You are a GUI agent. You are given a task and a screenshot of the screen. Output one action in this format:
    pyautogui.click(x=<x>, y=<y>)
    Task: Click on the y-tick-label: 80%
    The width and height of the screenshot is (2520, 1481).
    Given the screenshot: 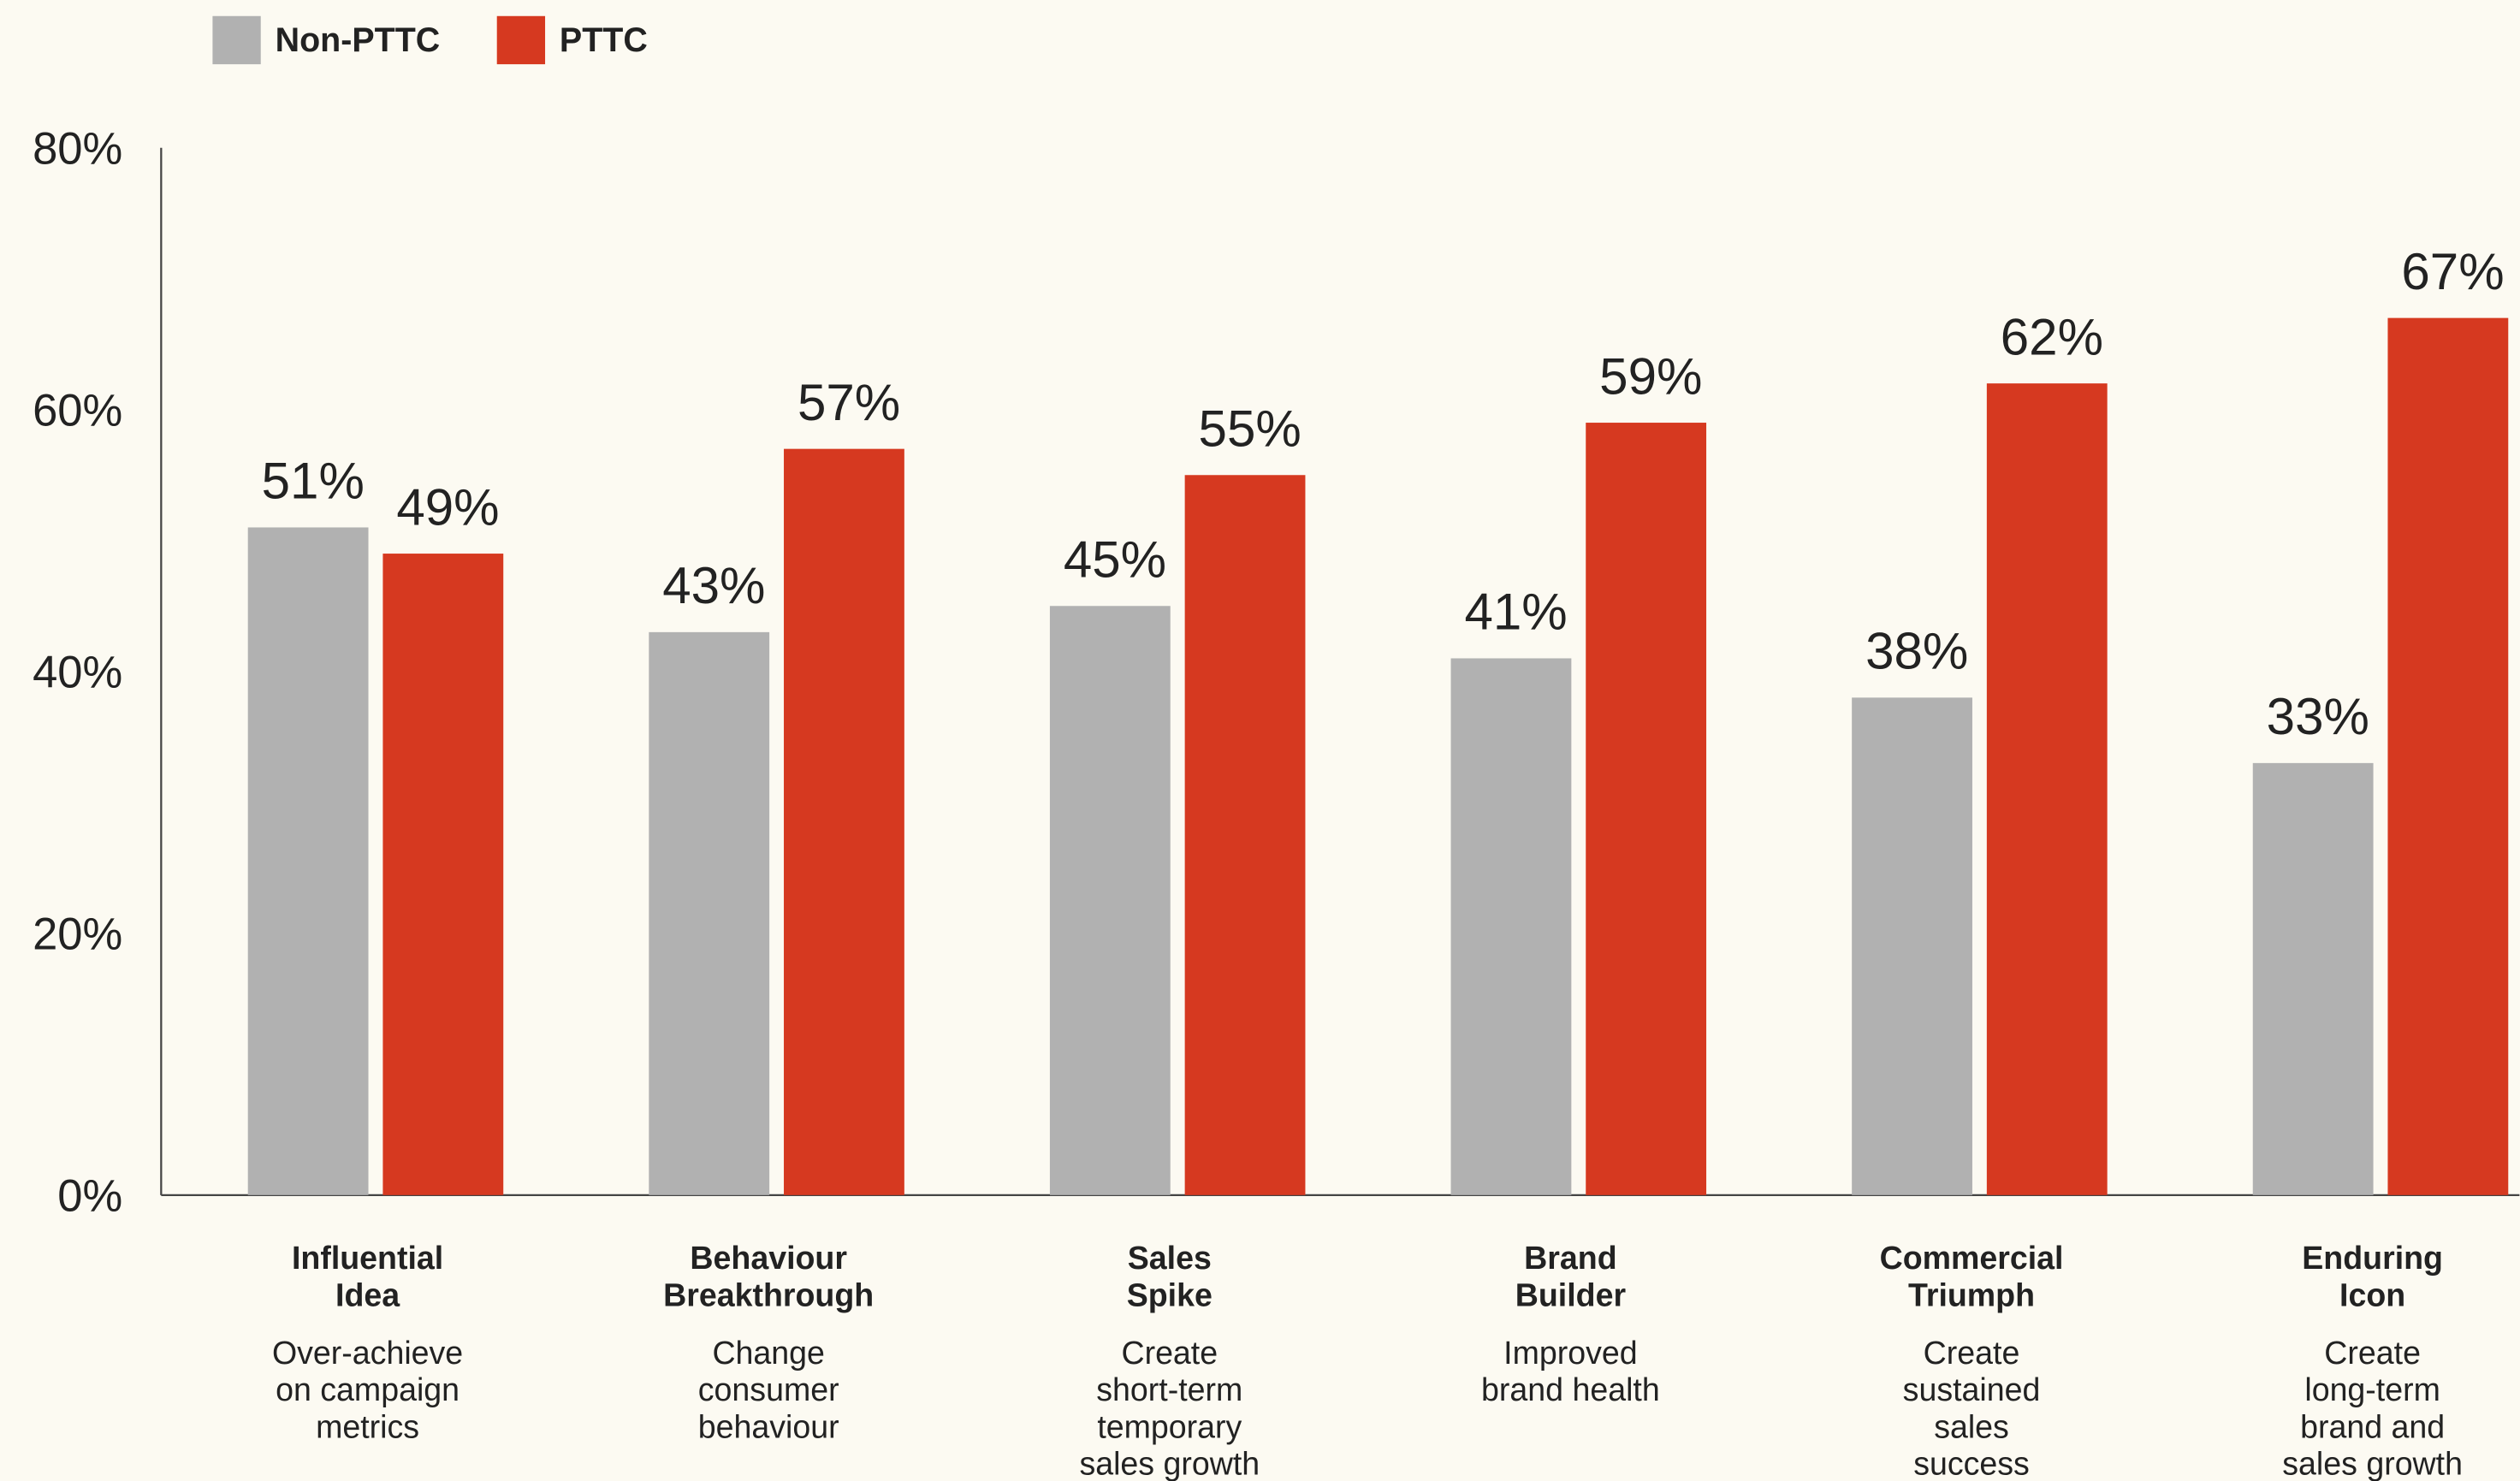 What is the action you would take?
    pyautogui.click(x=77, y=148)
    